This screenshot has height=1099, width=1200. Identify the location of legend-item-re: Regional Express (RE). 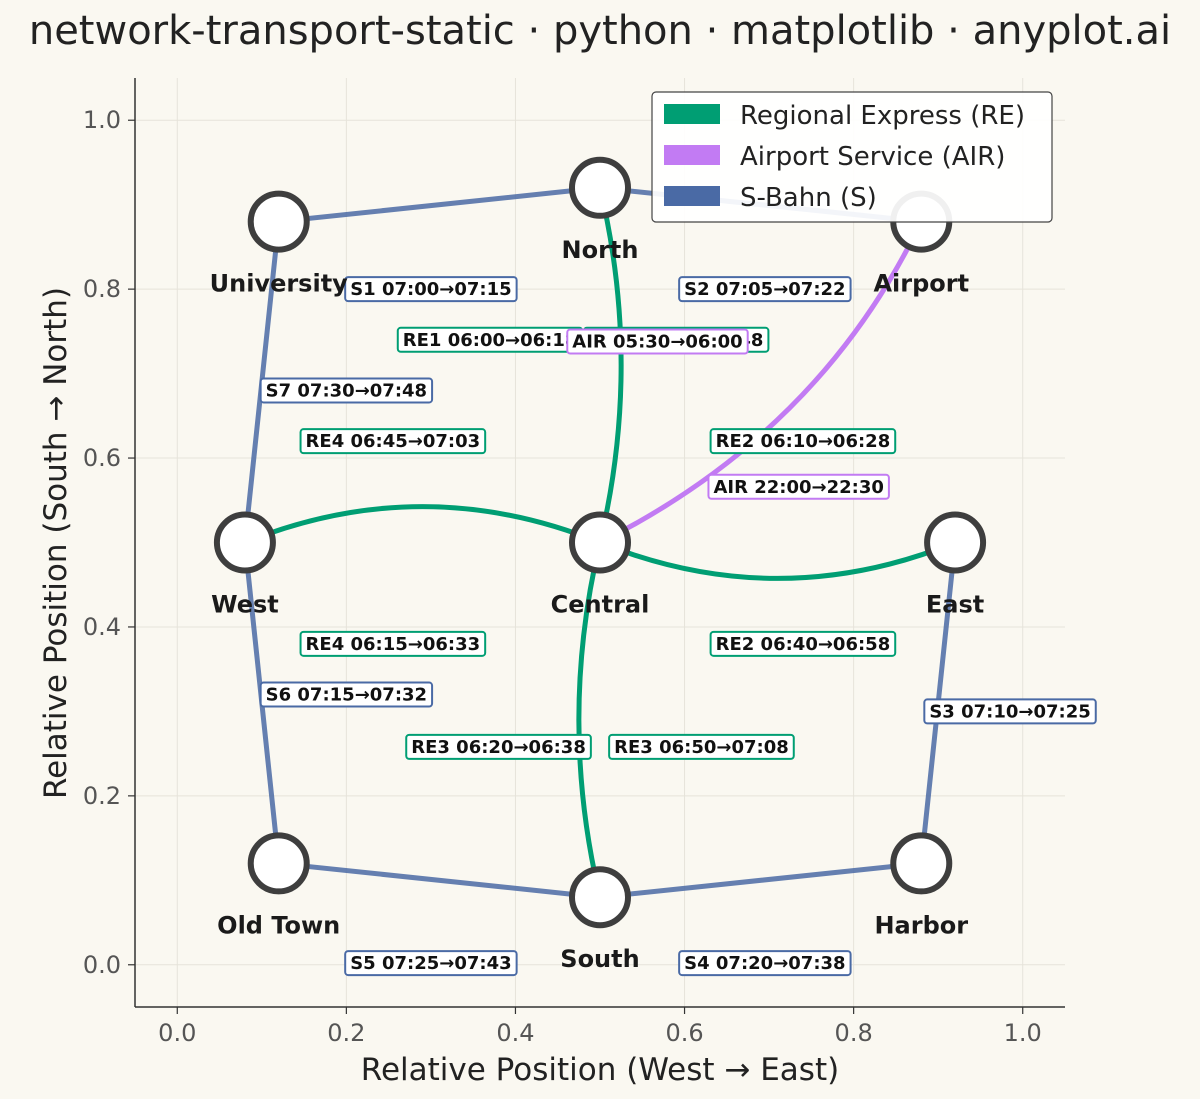
(844, 116).